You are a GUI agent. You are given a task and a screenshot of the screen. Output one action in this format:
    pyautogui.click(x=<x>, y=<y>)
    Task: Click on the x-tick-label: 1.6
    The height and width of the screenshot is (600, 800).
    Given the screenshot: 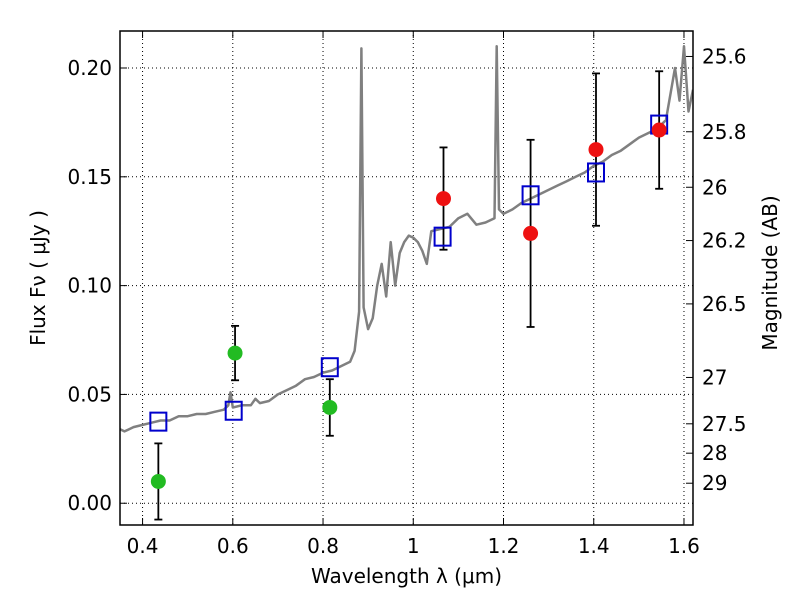 What is the action you would take?
    pyautogui.click(x=684, y=546)
    